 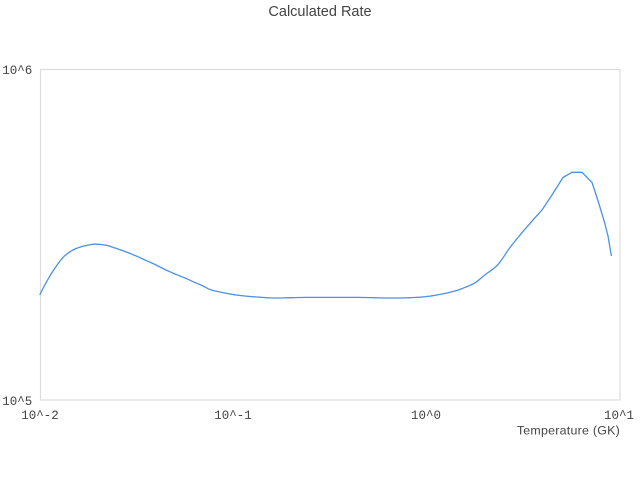 I want to click on svg-text: Temperature (GK), so click(x=568, y=431).